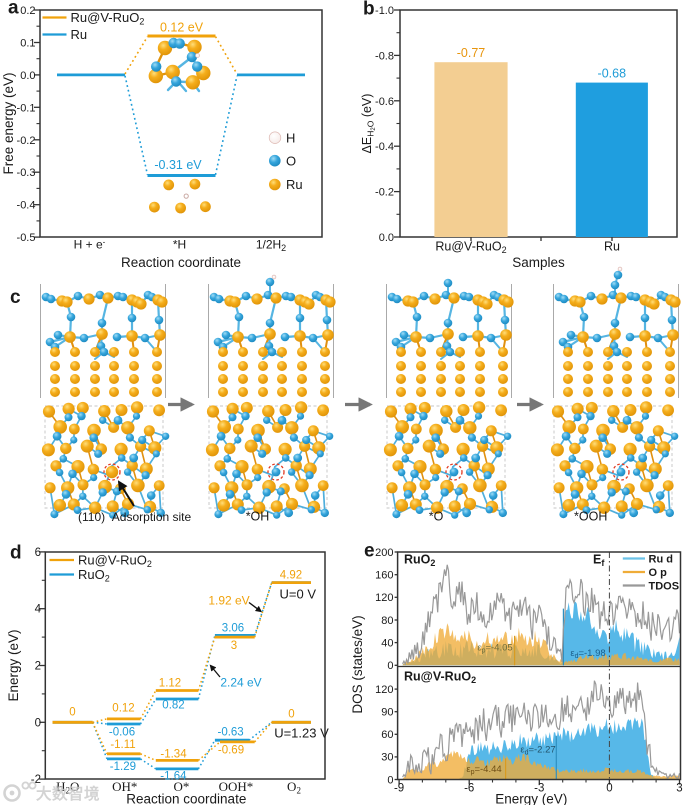 This screenshot has width=688, height=810. Describe the element at coordinates (658, 573) in the screenshot. I see `svg-text: O p` at that location.